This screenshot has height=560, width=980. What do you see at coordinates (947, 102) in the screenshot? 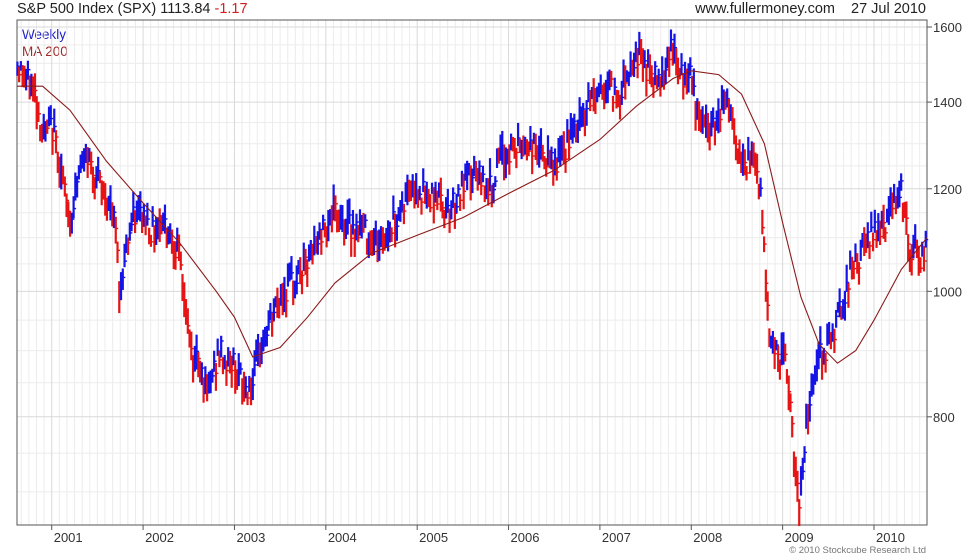
I see `y-tick-label: 1400` at bounding box center [947, 102].